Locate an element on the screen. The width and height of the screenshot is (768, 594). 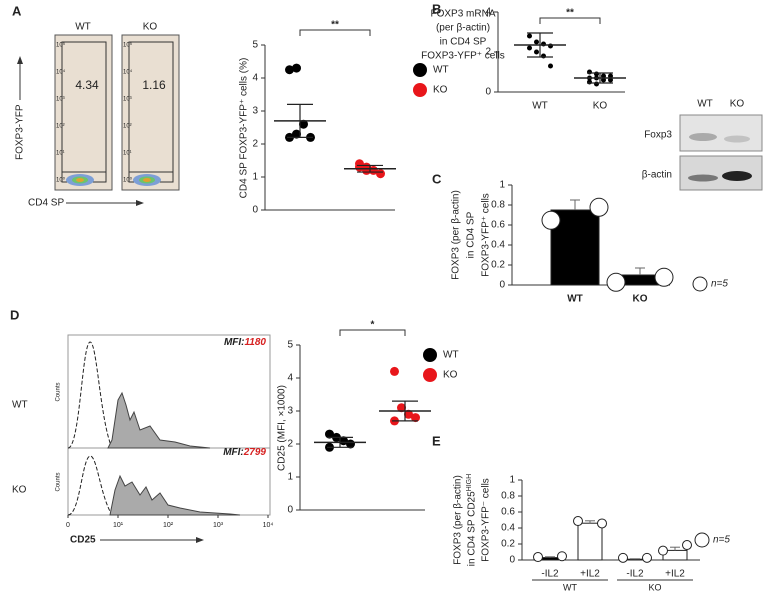
flow-y-label: FOXP3-YFP is located at coordinates (20, 132).